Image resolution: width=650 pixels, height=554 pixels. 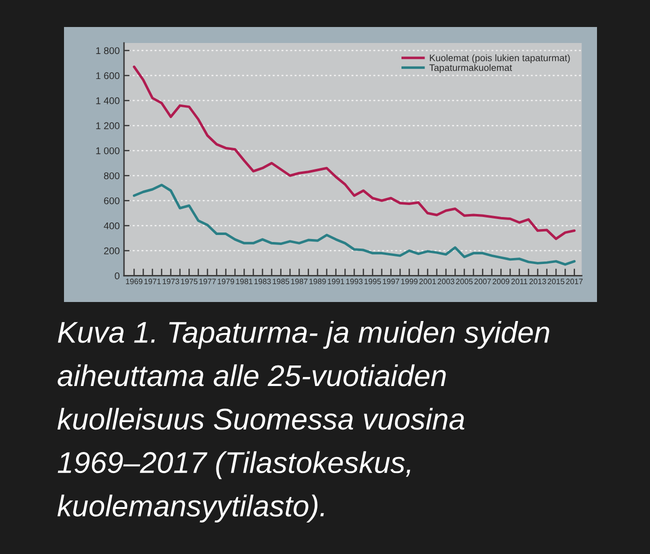 What do you see at coordinates (108, 126) in the screenshot?
I see `y-tick-label: 1 200` at bounding box center [108, 126].